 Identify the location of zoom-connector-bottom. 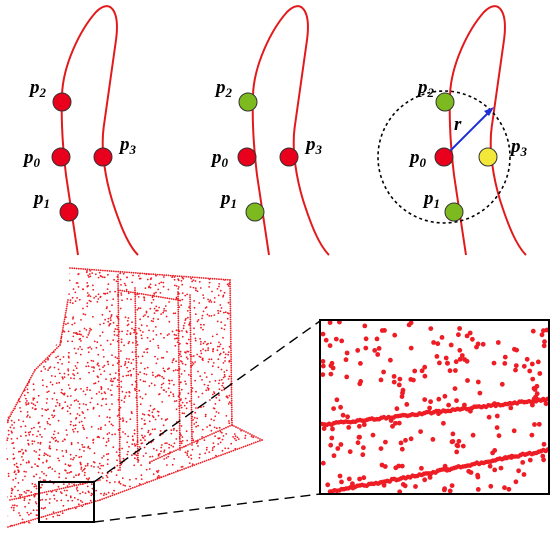
(207, 508).